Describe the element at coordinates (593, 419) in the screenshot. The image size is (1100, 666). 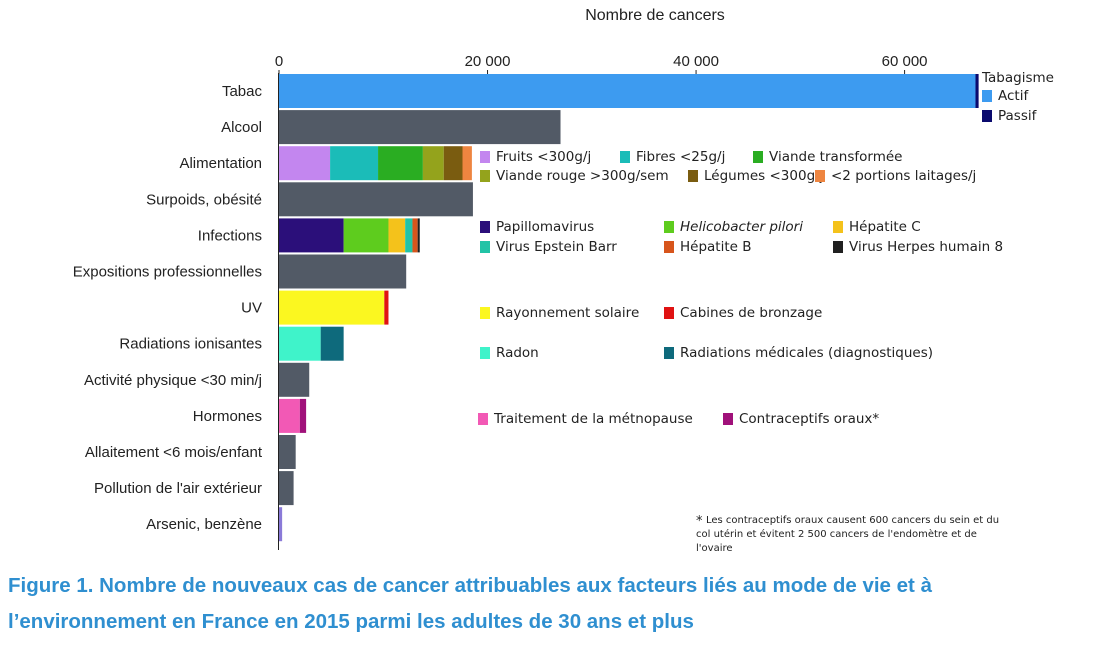
I see `legend-label: Traitement de la métnopause` at that location.